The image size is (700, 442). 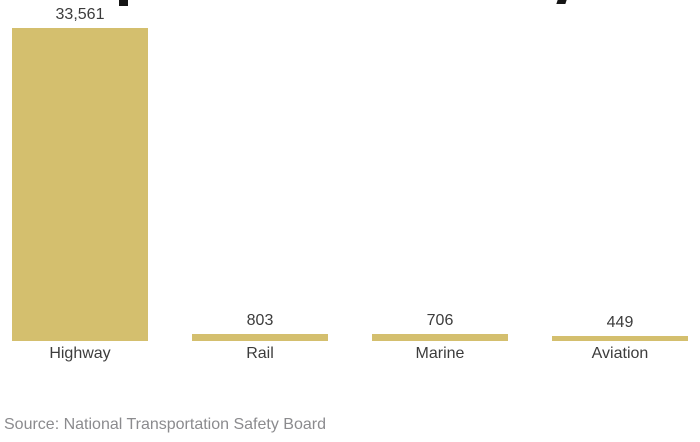 I want to click on cropped-title-glyph-fragment-left, so click(x=123, y=3).